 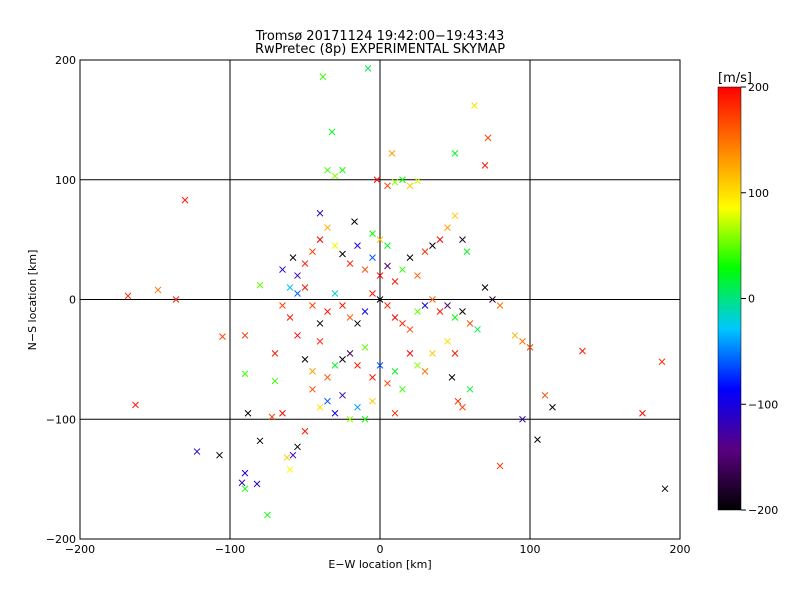 I want to click on colorbar-label: [m/s], so click(x=735, y=78).